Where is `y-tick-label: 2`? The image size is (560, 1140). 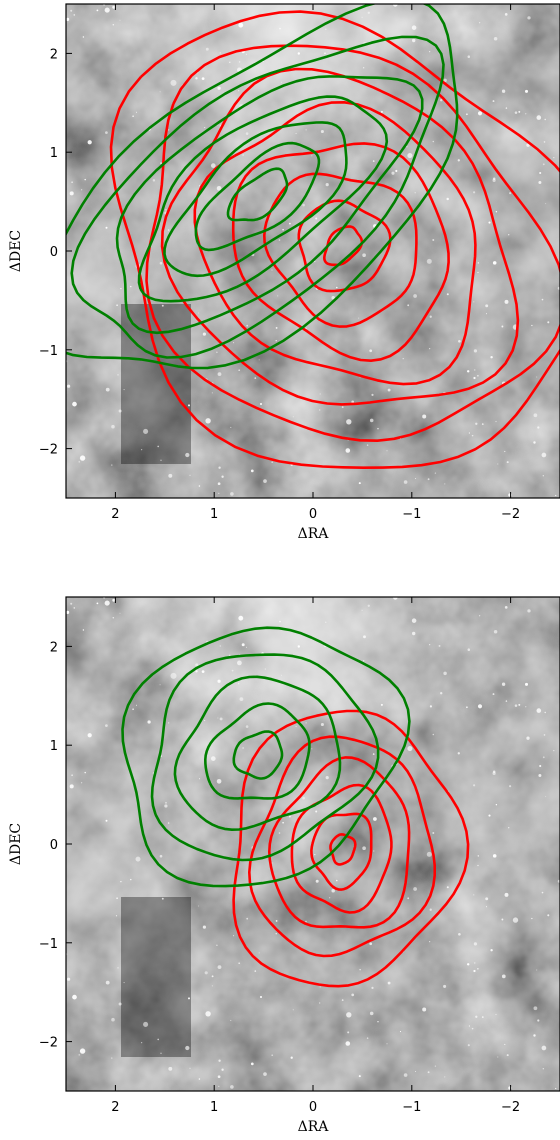
y-tick-label: 2 is located at coordinates (54, 647).